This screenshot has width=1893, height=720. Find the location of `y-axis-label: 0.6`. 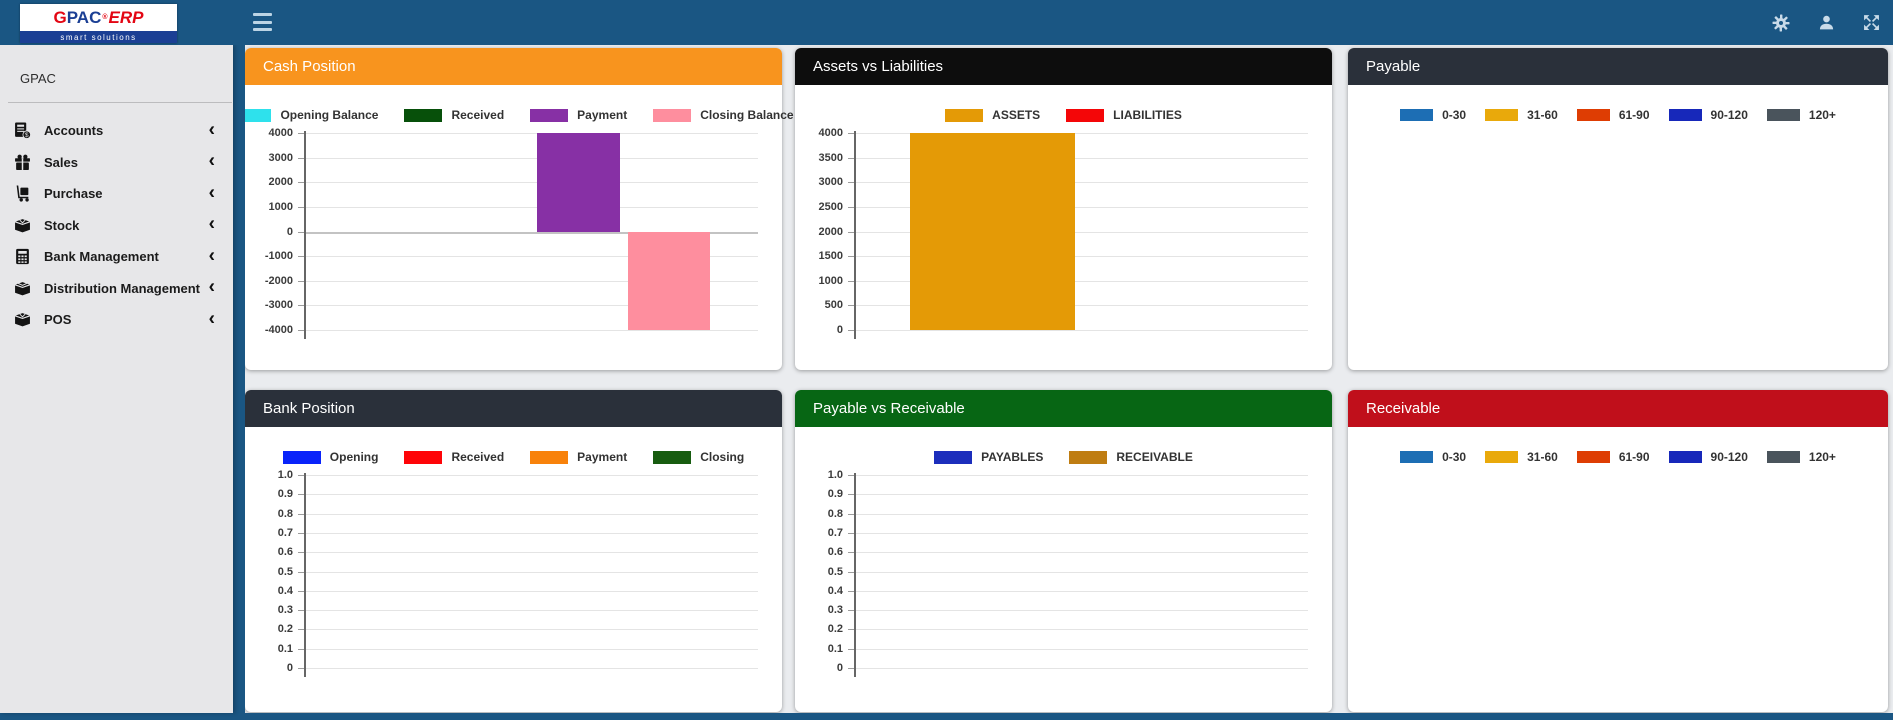

y-axis-label: 0.6 is located at coordinates (285, 552).